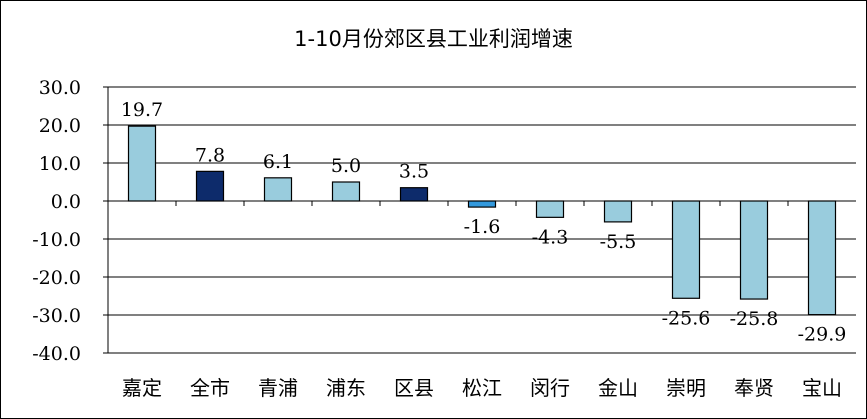 The image size is (867, 419). What do you see at coordinates (66, 202) in the screenshot?
I see `y-tick-label: 0.0` at bounding box center [66, 202].